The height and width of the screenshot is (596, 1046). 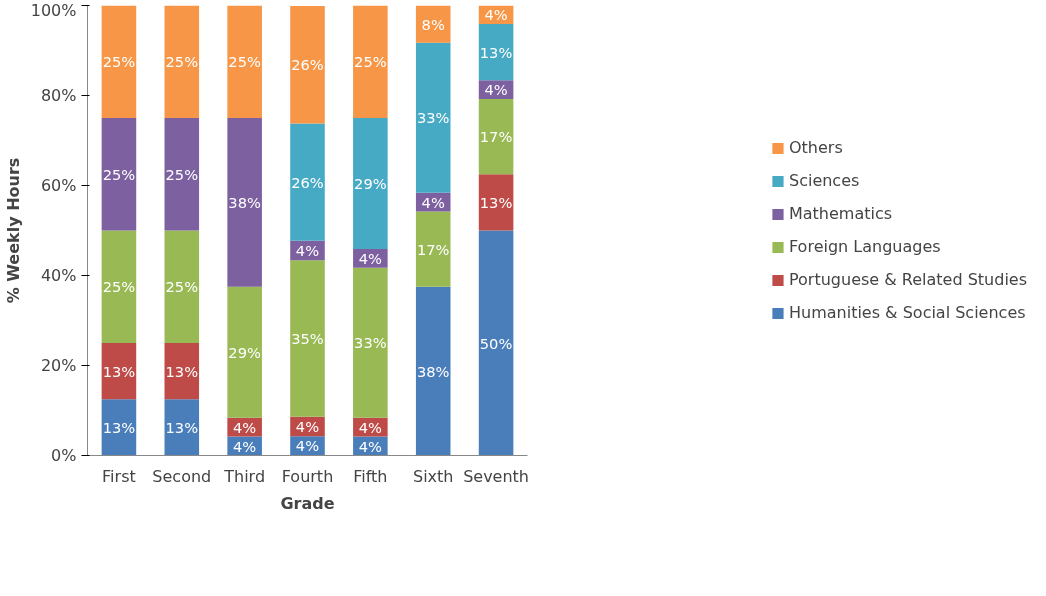 I want to click on legend-label: Others, so click(x=815, y=147).